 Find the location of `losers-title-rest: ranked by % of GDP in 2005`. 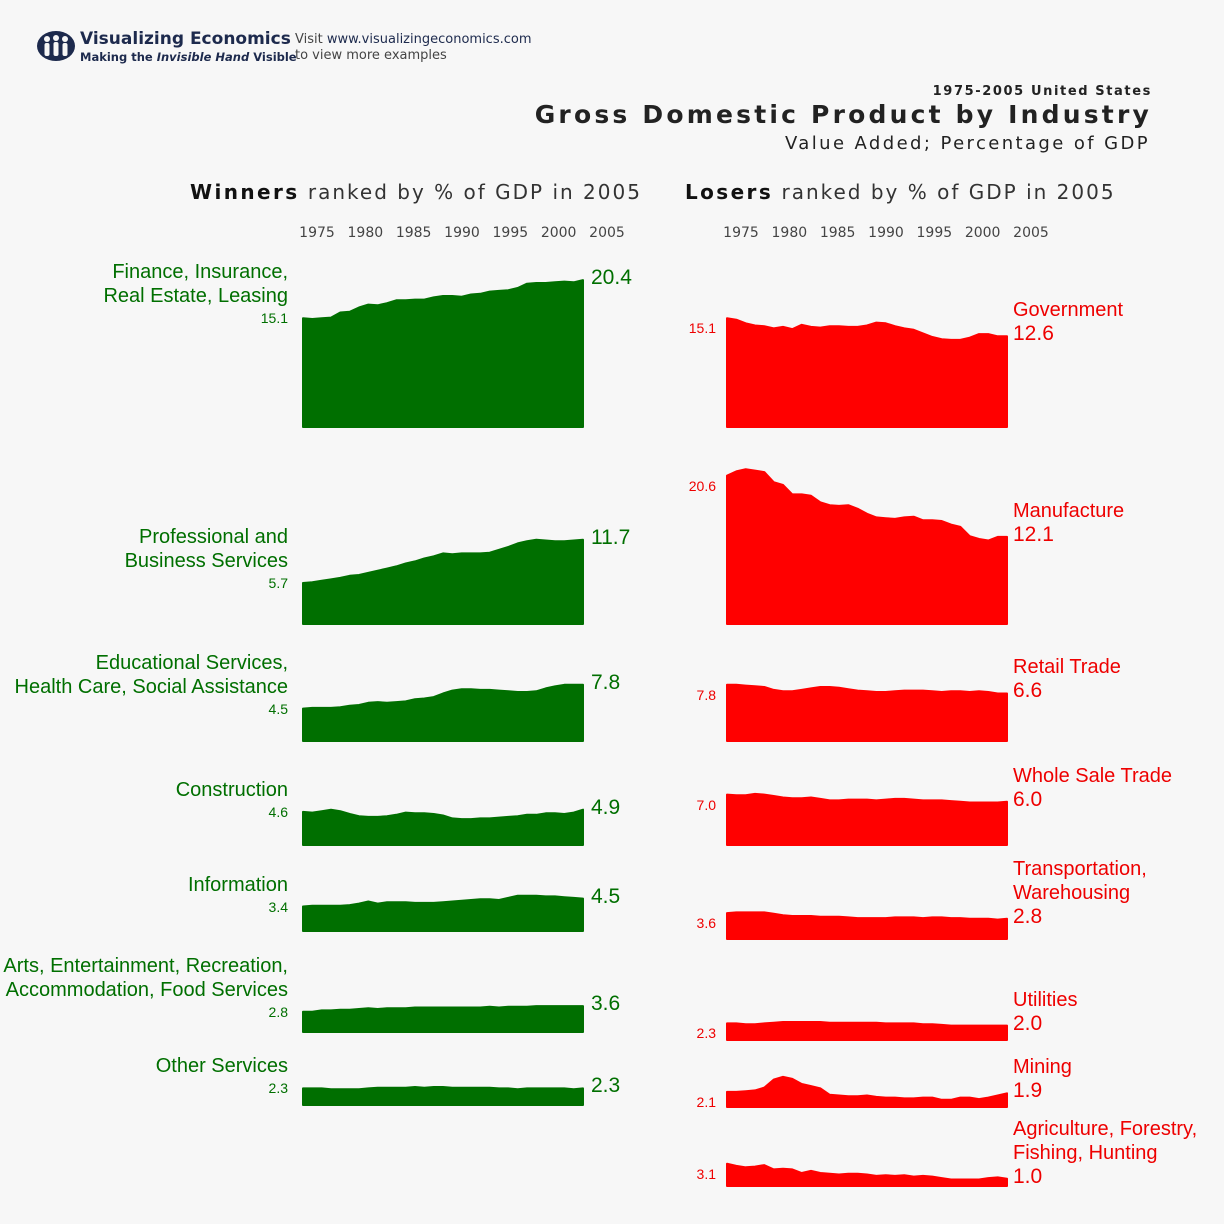

losers-title-rest: ranked by % of GDP in 2005 is located at coordinates (944, 192).